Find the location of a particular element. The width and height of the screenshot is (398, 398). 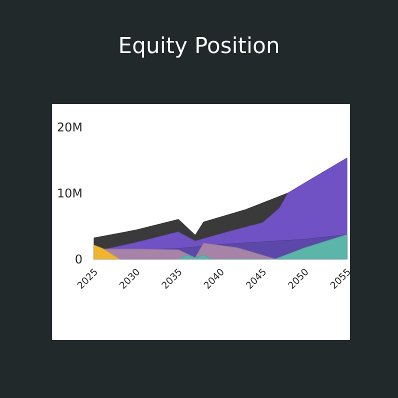

y-tick-label: 10M is located at coordinates (70, 193).